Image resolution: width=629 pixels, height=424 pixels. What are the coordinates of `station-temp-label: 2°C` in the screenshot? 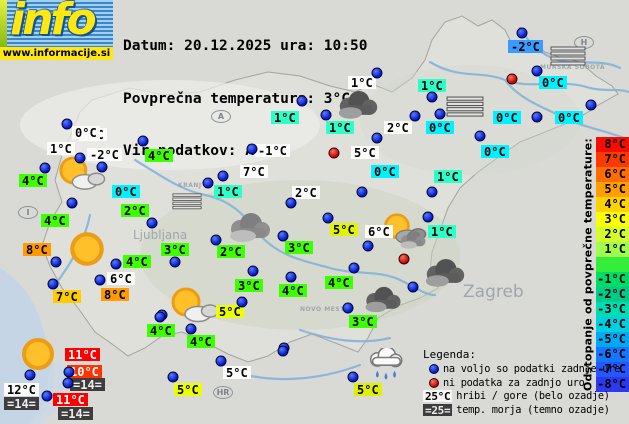 It's located at (231, 252).